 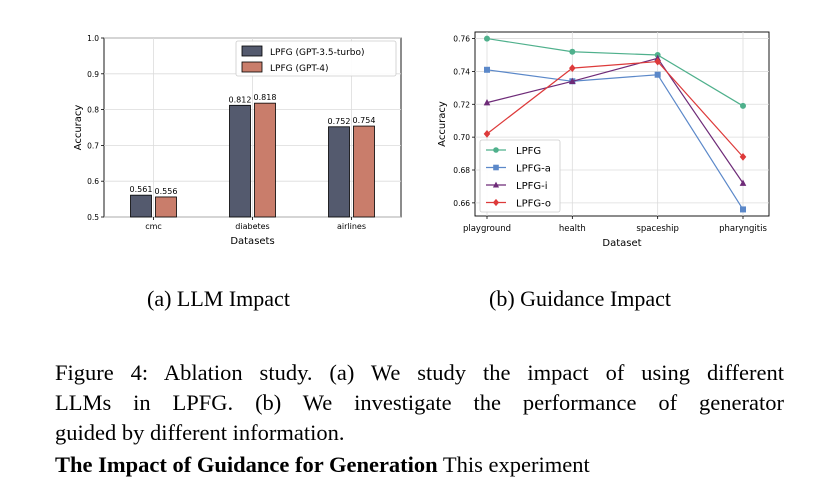 What do you see at coordinates (200, 432) in the screenshot?
I see `caption-line-3: guided by different information.` at bounding box center [200, 432].